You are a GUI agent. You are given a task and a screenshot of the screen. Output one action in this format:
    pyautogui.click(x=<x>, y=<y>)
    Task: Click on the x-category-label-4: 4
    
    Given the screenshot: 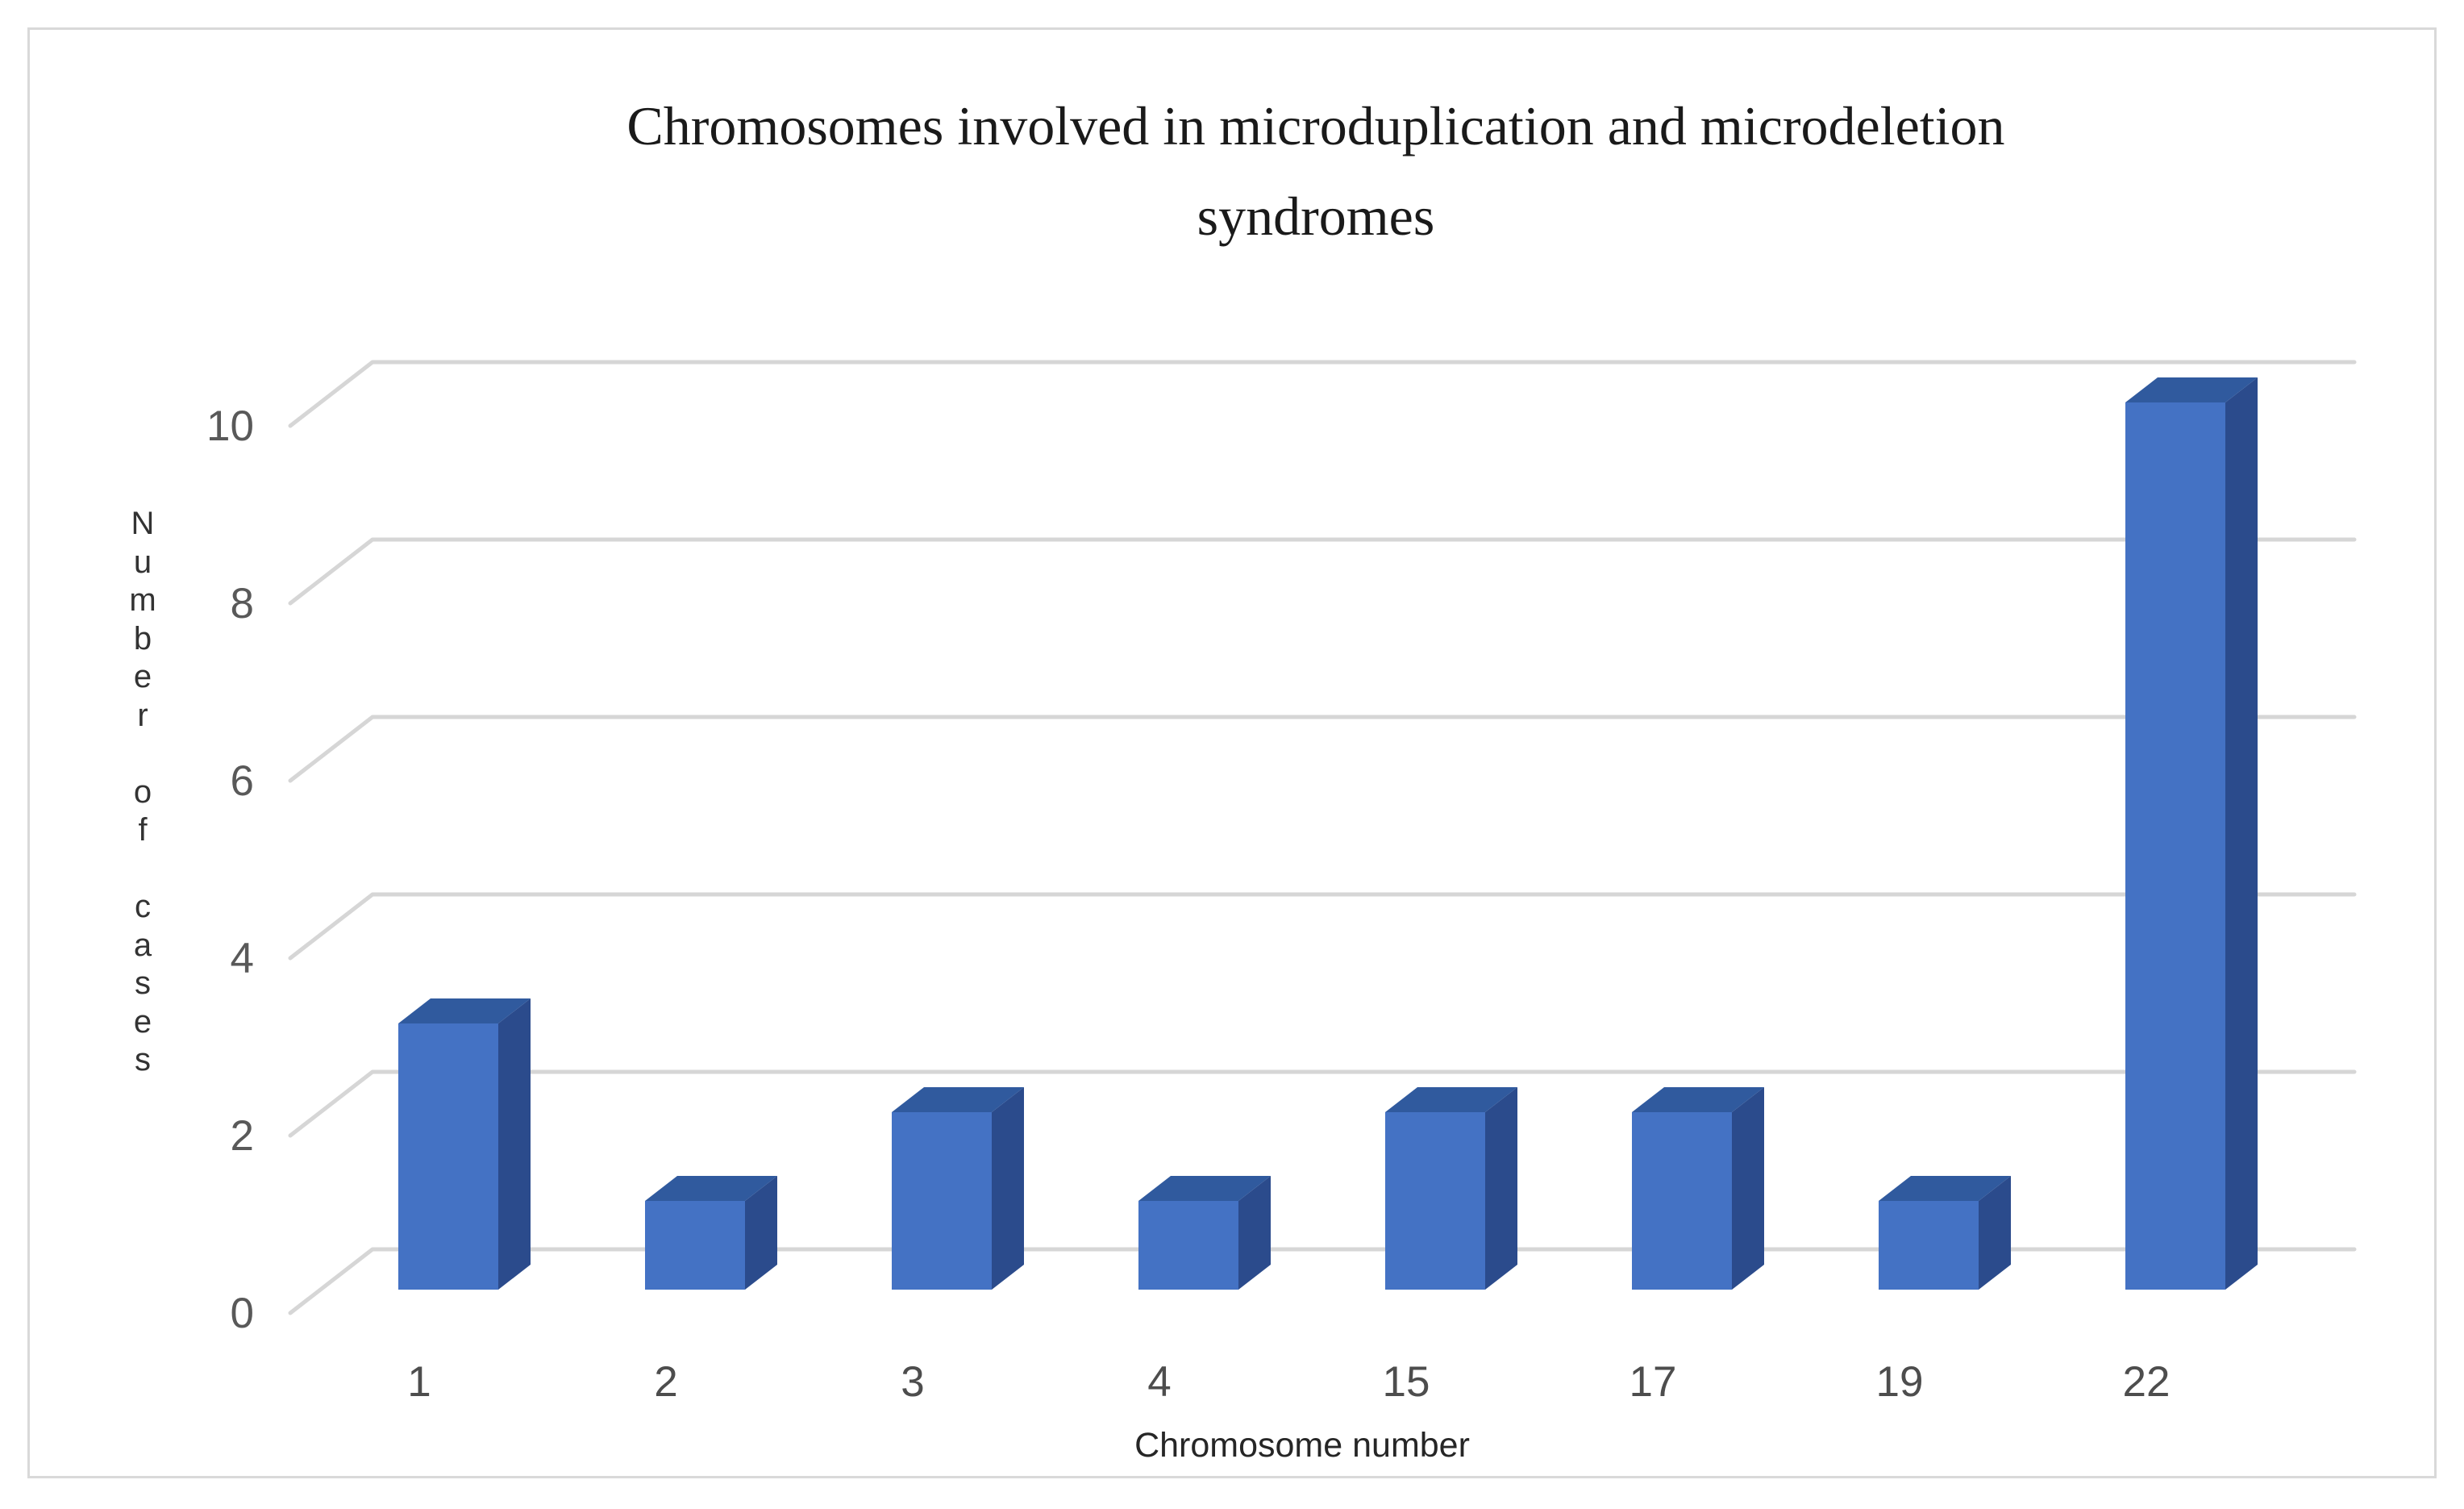 What is the action you would take?
    pyautogui.click(x=1159, y=1382)
    